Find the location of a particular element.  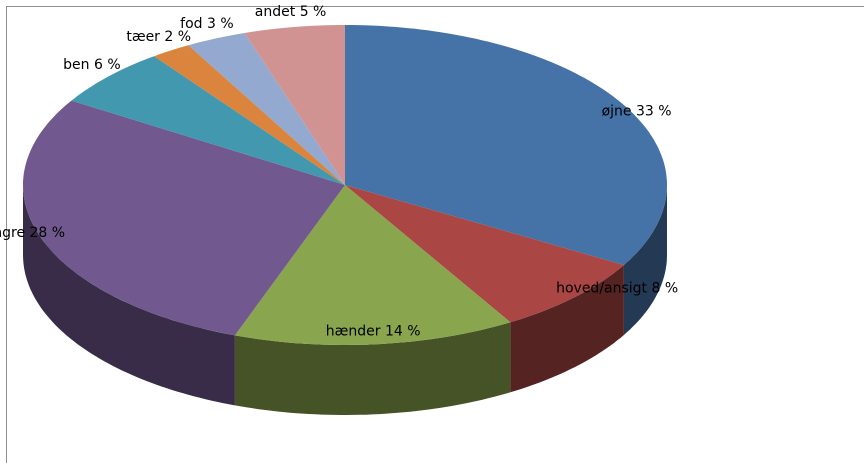

data-label: tæer 2 % is located at coordinates (158, 37).